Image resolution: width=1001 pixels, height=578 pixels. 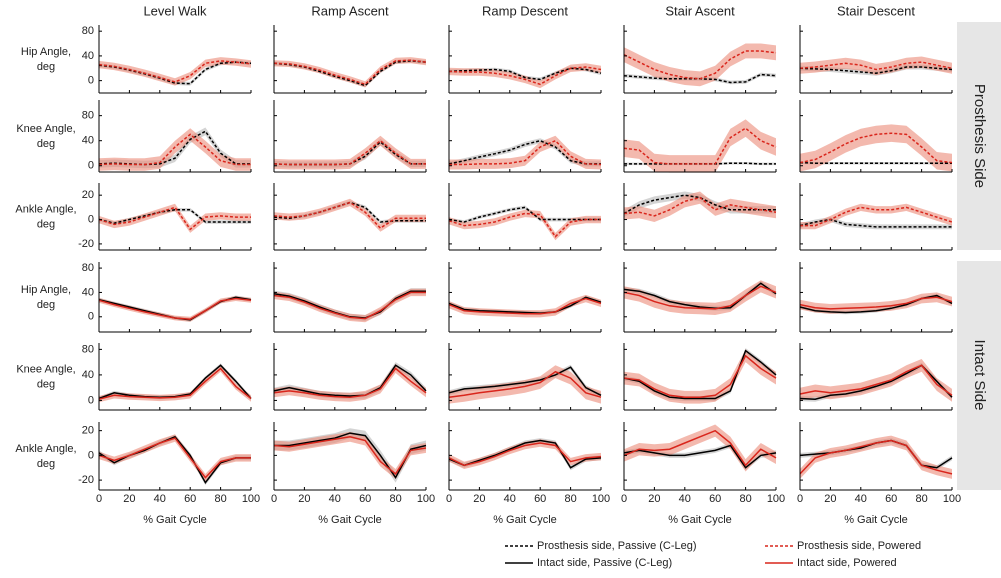 What do you see at coordinates (876, 10) in the screenshot?
I see `panel-title: Stair Descent` at bounding box center [876, 10].